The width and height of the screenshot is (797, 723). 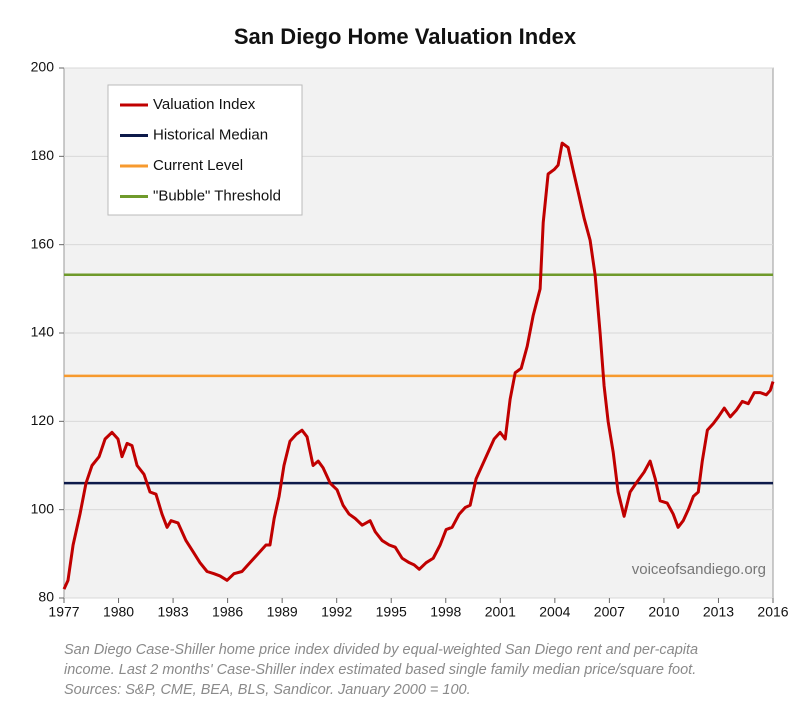 I want to click on chart-title: San Diego Home Valuation Index, so click(x=405, y=36).